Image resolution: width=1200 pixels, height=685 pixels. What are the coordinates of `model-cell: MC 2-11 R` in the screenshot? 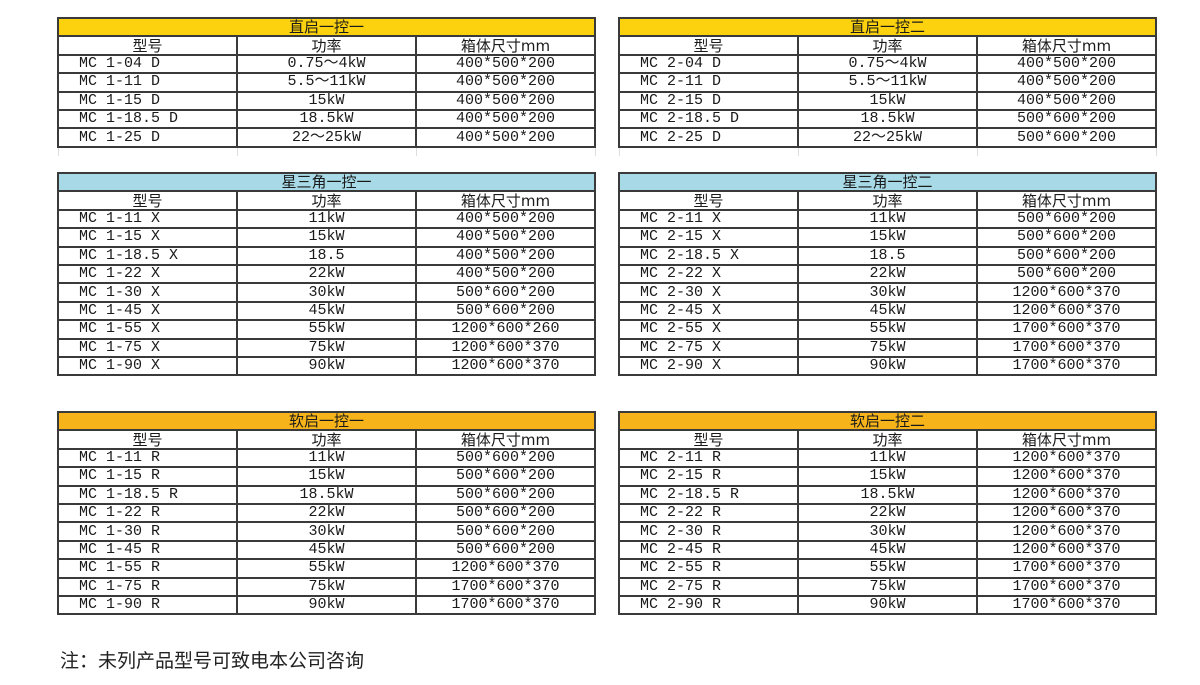 It's located at (708, 458).